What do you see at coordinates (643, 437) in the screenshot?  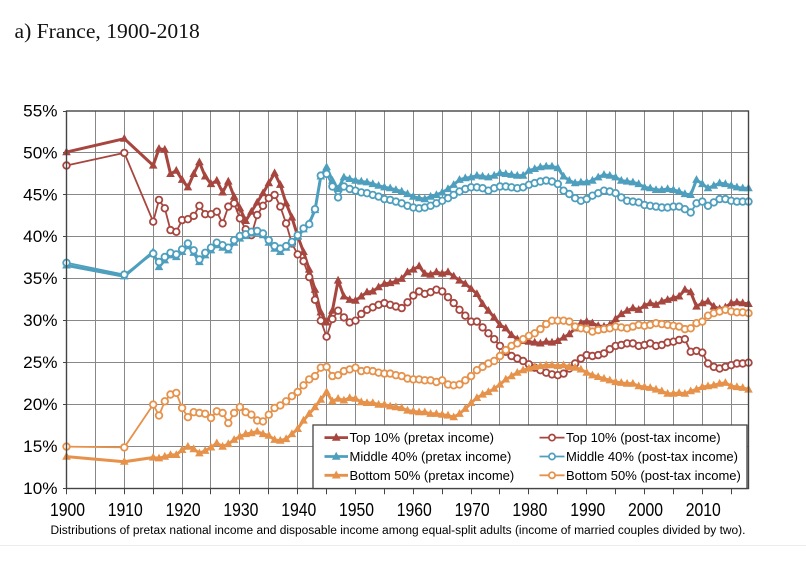 I see `svg-text: Top 10% (post-tax income)` at bounding box center [643, 437].